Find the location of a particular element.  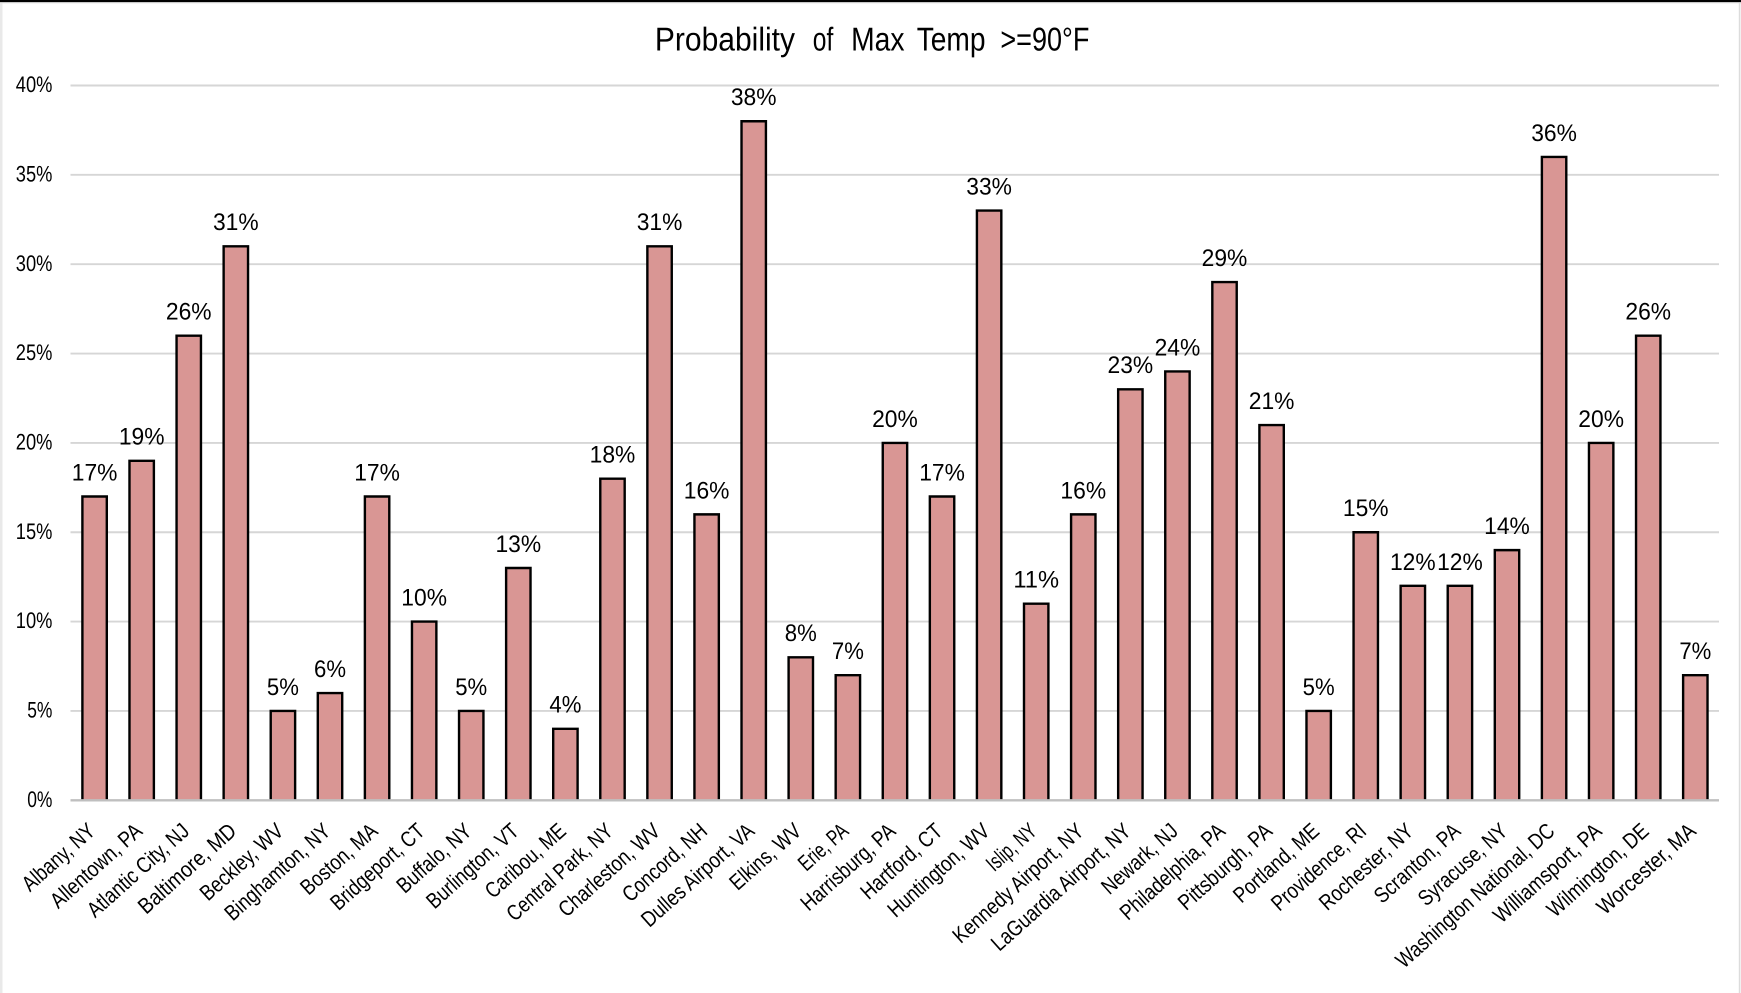

svg-text: 35% is located at coordinates (34, 173).